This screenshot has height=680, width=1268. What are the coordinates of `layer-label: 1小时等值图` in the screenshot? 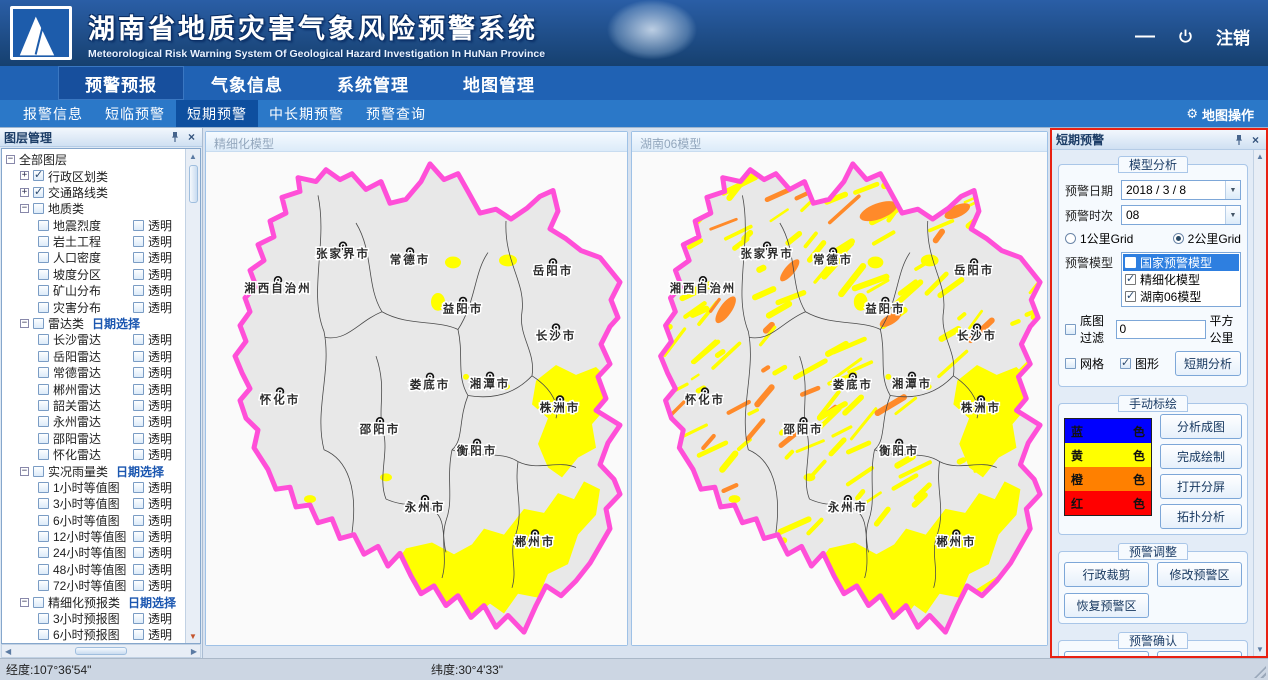 It's located at (86, 487).